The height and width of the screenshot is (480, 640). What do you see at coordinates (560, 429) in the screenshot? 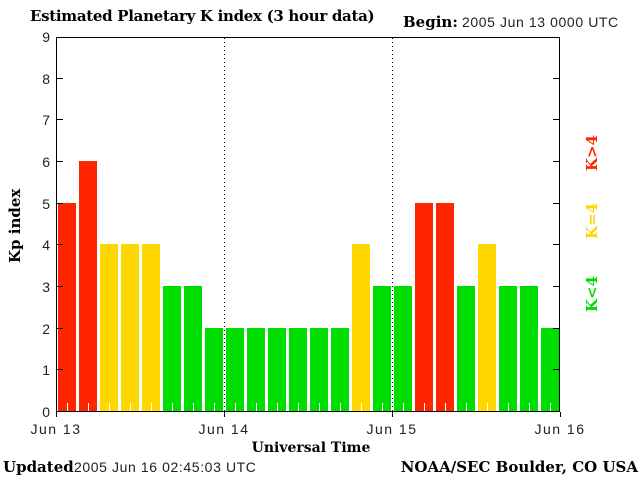
I see `x-day-label: Jun 16` at bounding box center [560, 429].